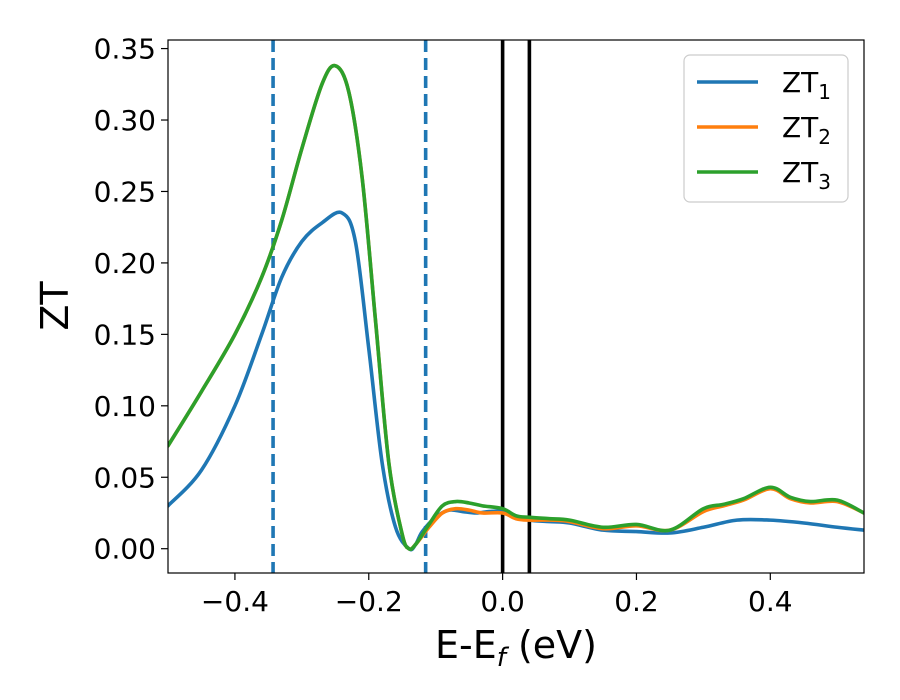 The image size is (900, 700). Describe the element at coordinates (806, 130) in the screenshot. I see `legend-label-zt2: ZT2` at that location.